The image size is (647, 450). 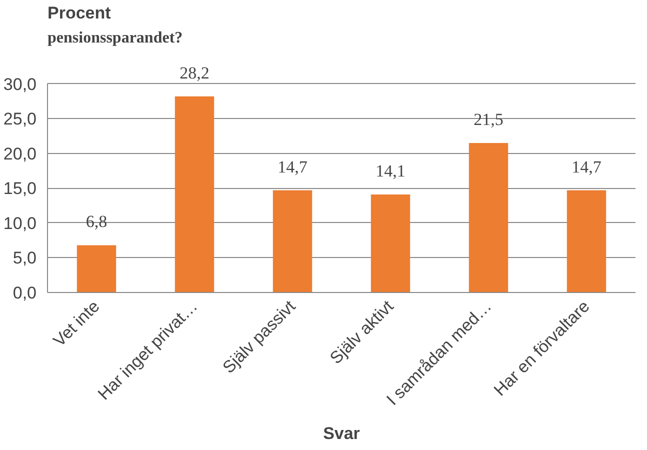 What do you see at coordinates (20, 84) in the screenshot?
I see `y-tick-label: 30,0` at bounding box center [20, 84].